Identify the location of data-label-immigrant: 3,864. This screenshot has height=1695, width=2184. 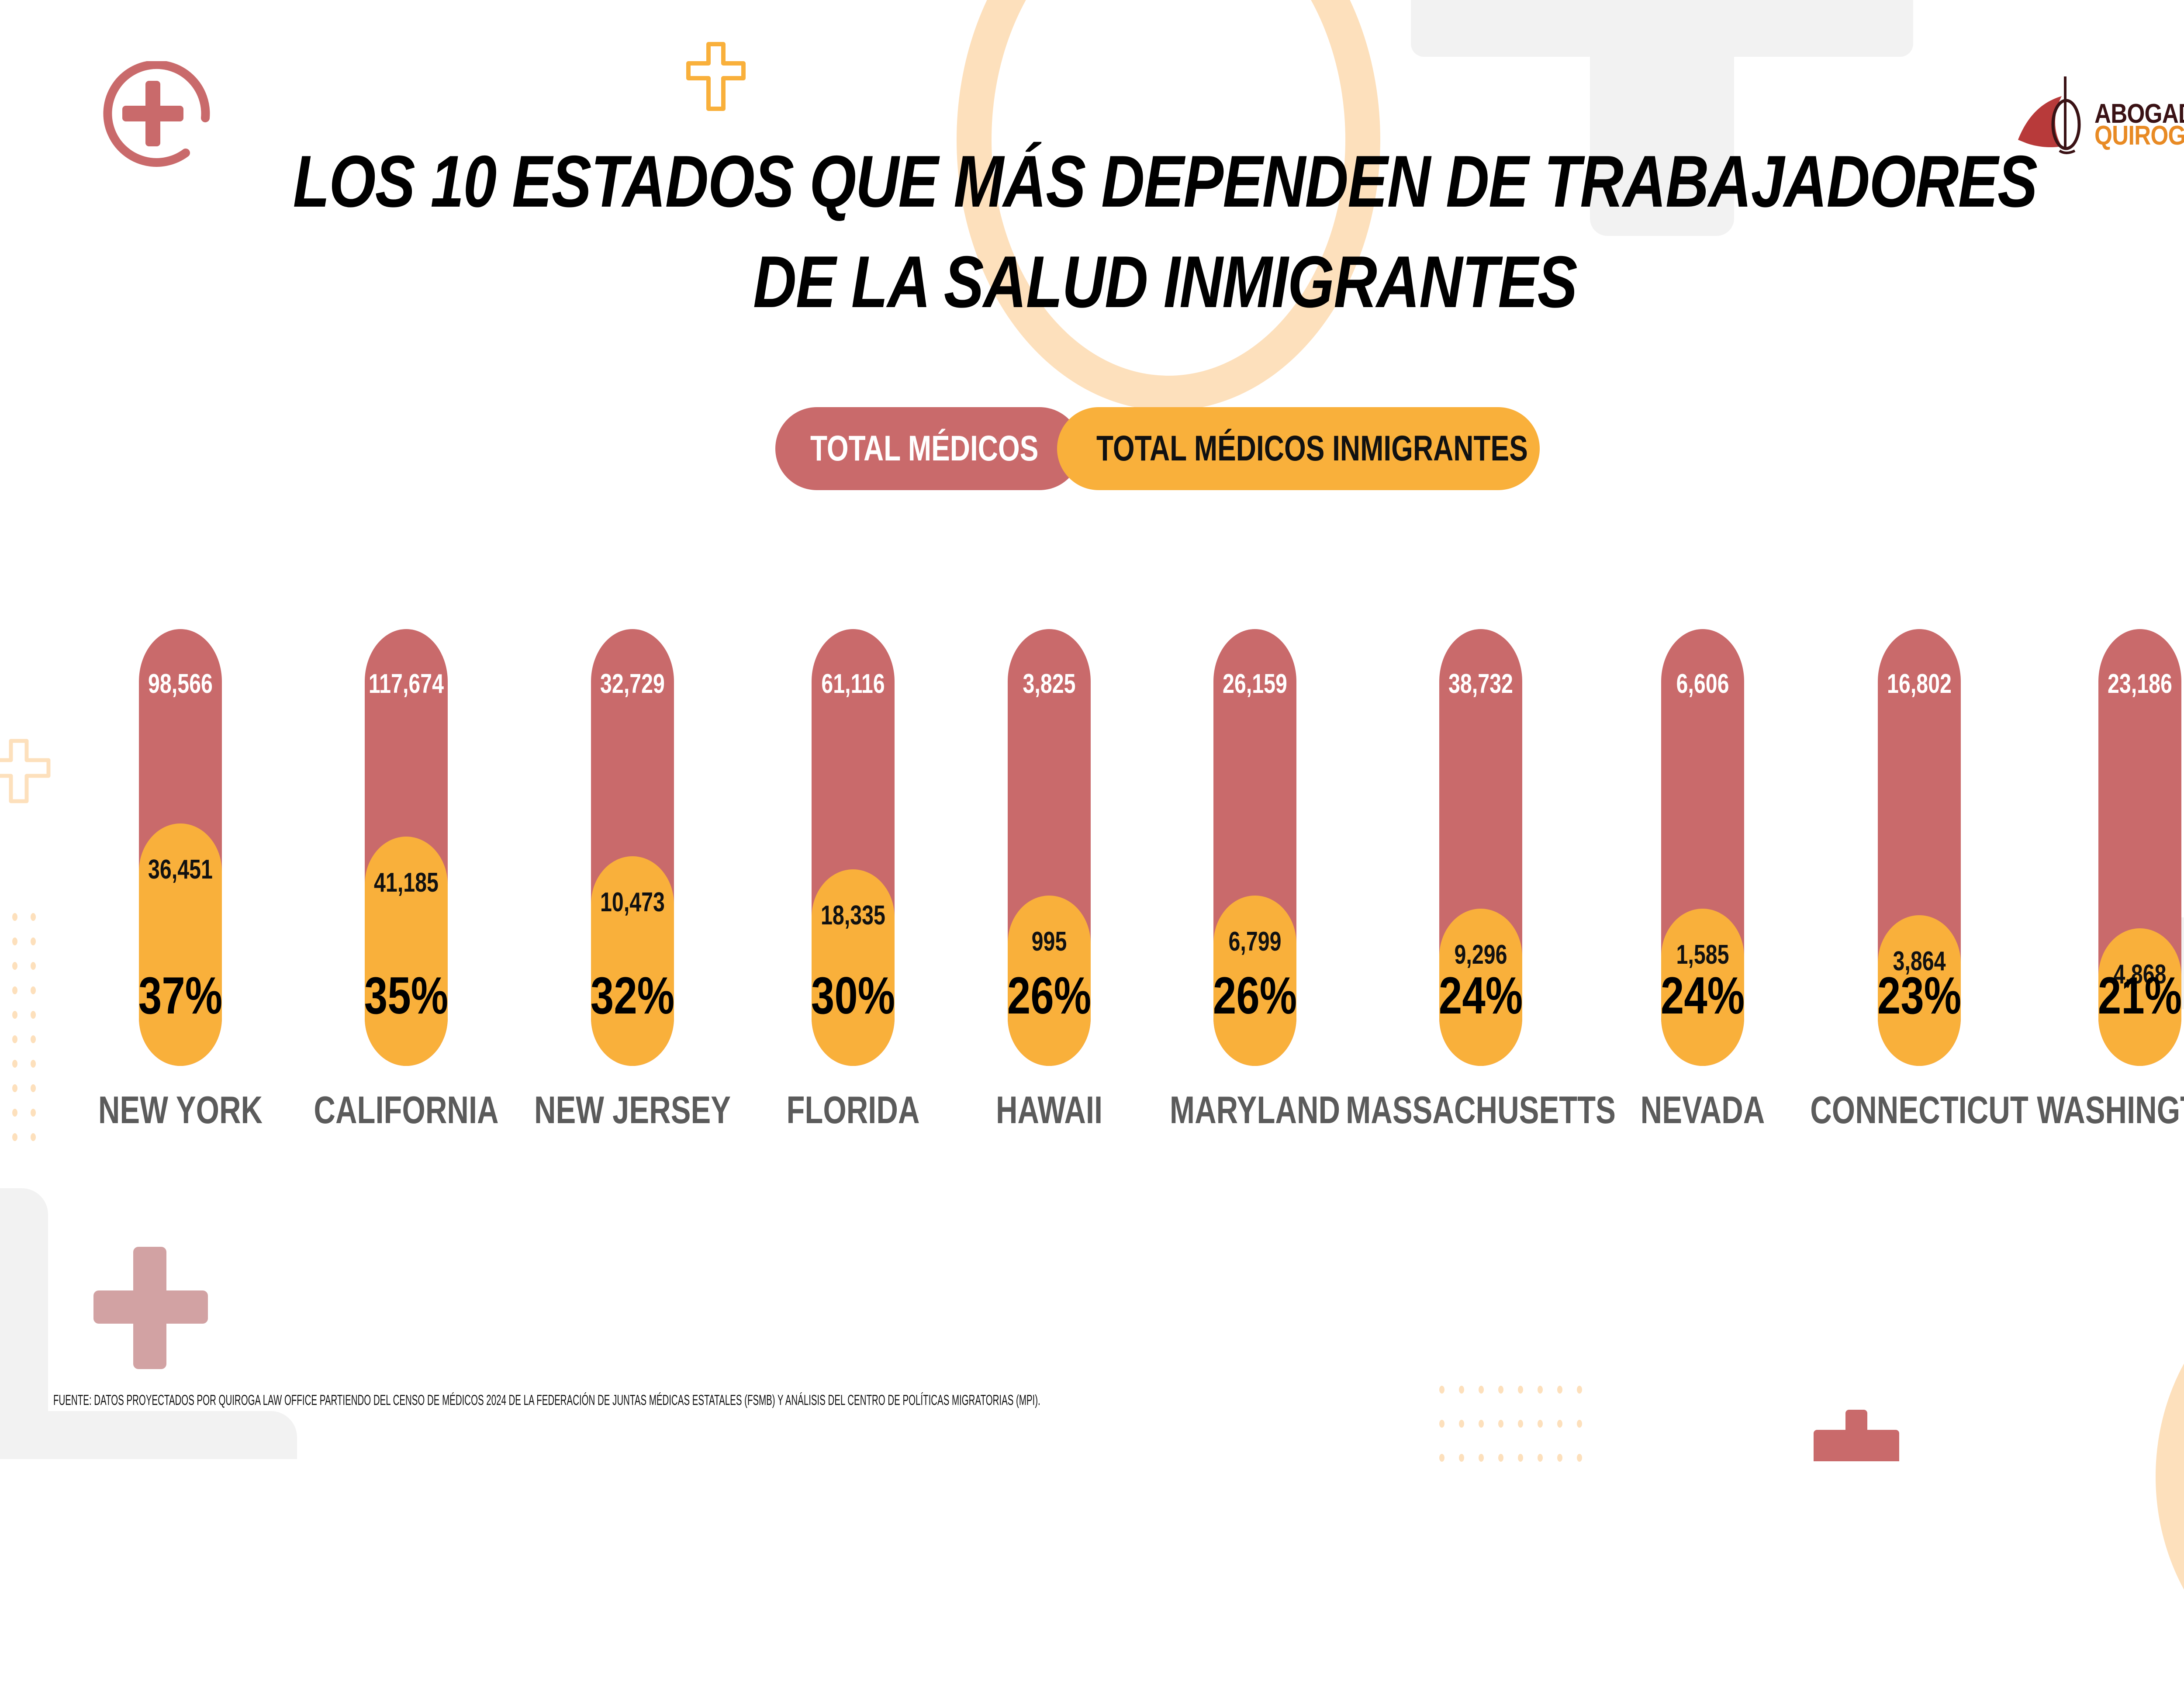
(1919, 961).